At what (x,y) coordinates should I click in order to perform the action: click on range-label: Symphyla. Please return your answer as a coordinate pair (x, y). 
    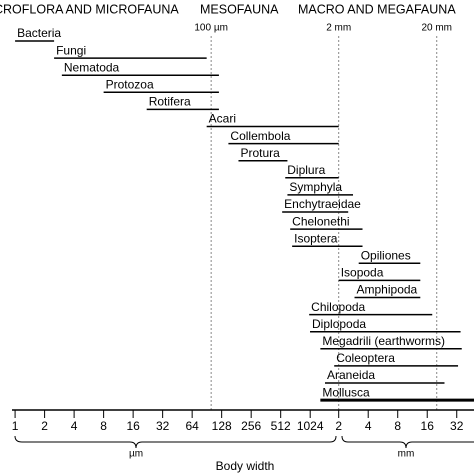
    Looking at the image, I should click on (315, 187).